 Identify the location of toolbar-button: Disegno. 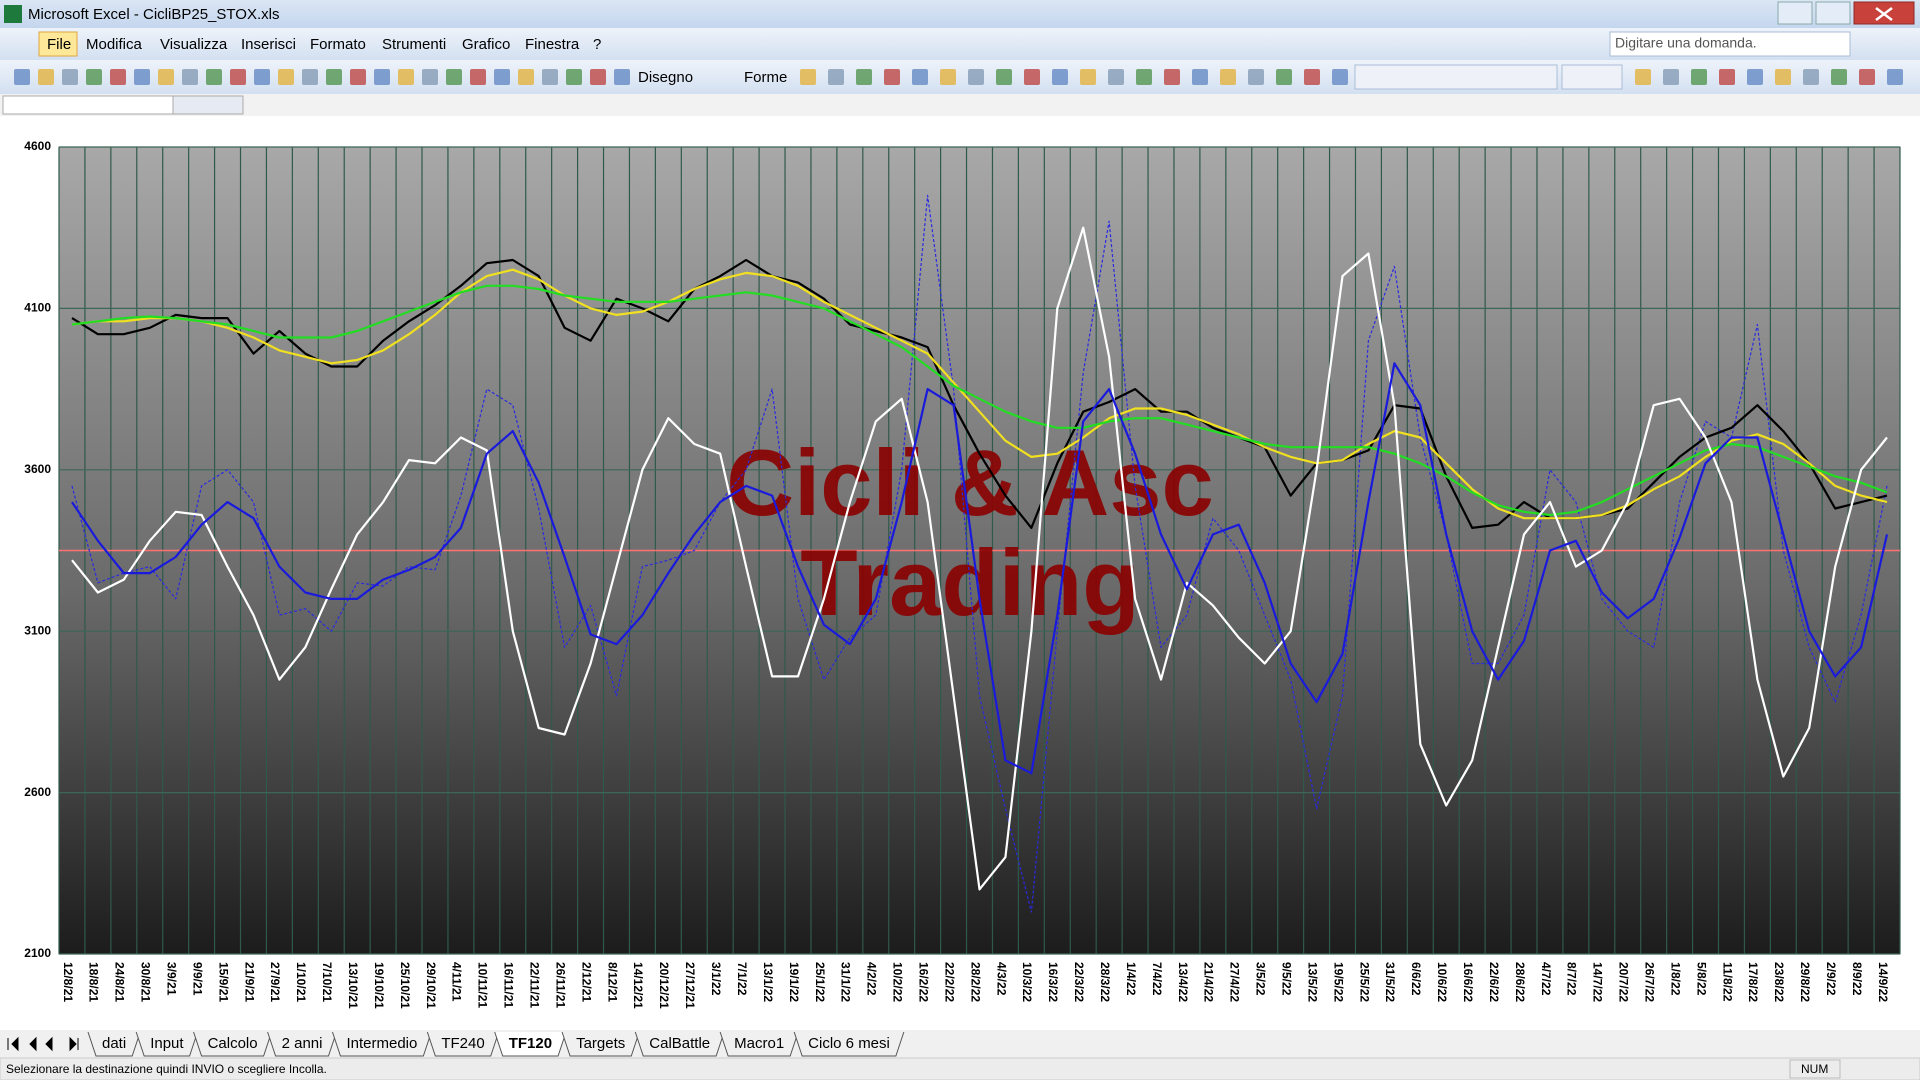
(665, 77).